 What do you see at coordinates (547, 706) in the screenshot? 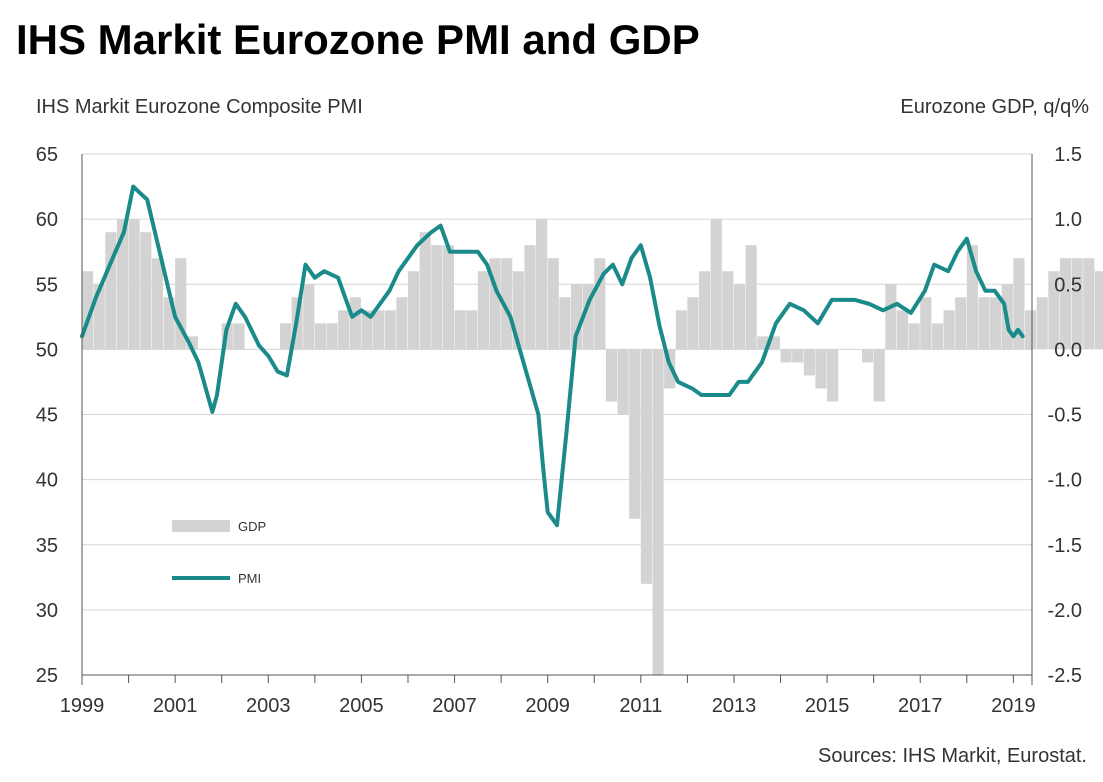
I see `x-tick-label: 2009` at bounding box center [547, 706].